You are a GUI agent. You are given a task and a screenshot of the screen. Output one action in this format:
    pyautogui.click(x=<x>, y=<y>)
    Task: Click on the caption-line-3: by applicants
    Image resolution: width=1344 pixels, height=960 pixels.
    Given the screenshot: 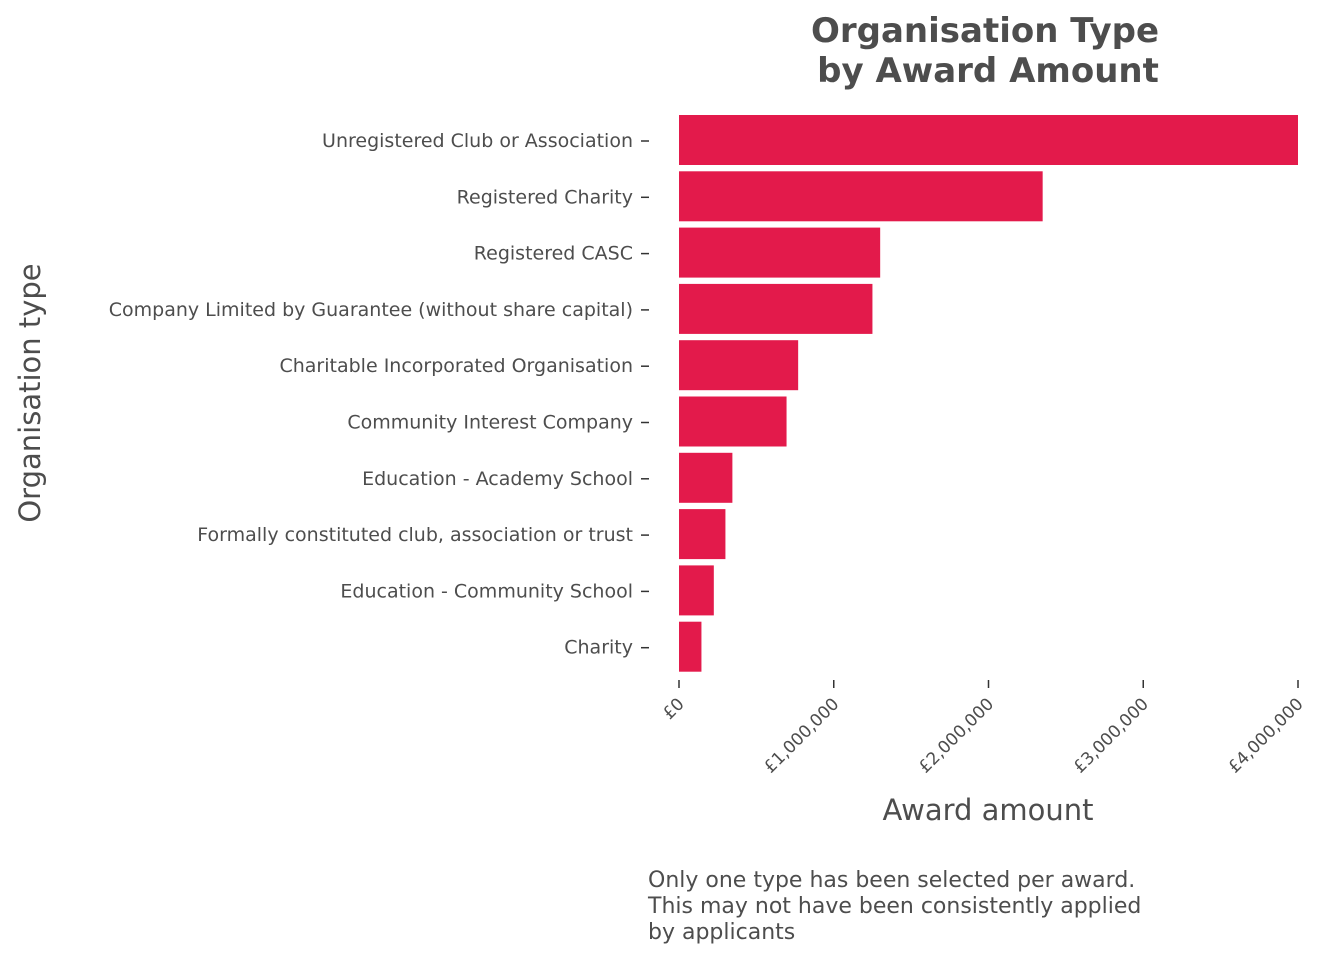 What is the action you would take?
    pyautogui.click(x=721, y=932)
    